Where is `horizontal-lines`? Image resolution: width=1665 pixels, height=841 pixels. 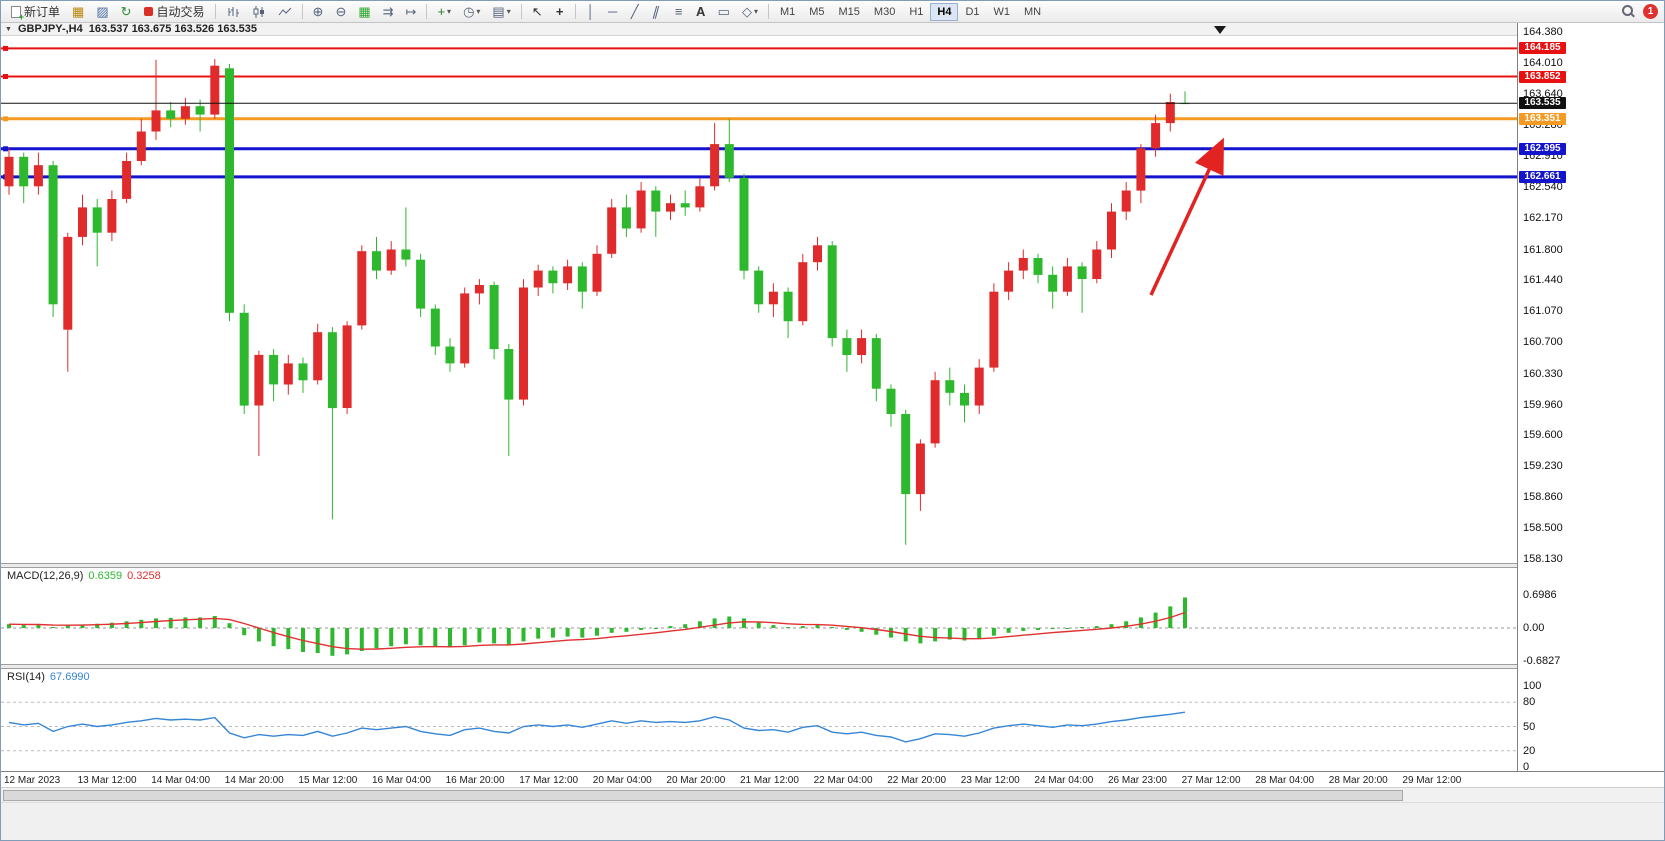 horizontal-lines is located at coordinates (759, 112).